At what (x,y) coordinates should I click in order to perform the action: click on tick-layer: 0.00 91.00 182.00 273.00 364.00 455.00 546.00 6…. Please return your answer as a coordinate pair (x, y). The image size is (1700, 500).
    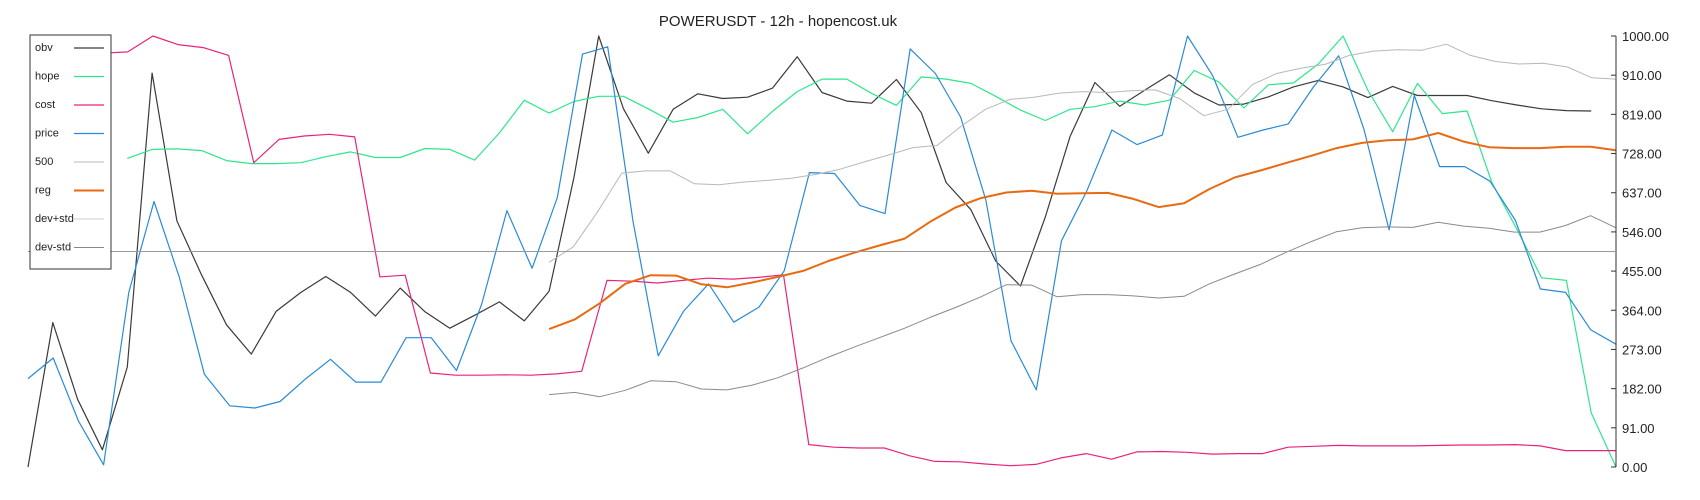
    Looking at the image, I should click on (1640, 252).